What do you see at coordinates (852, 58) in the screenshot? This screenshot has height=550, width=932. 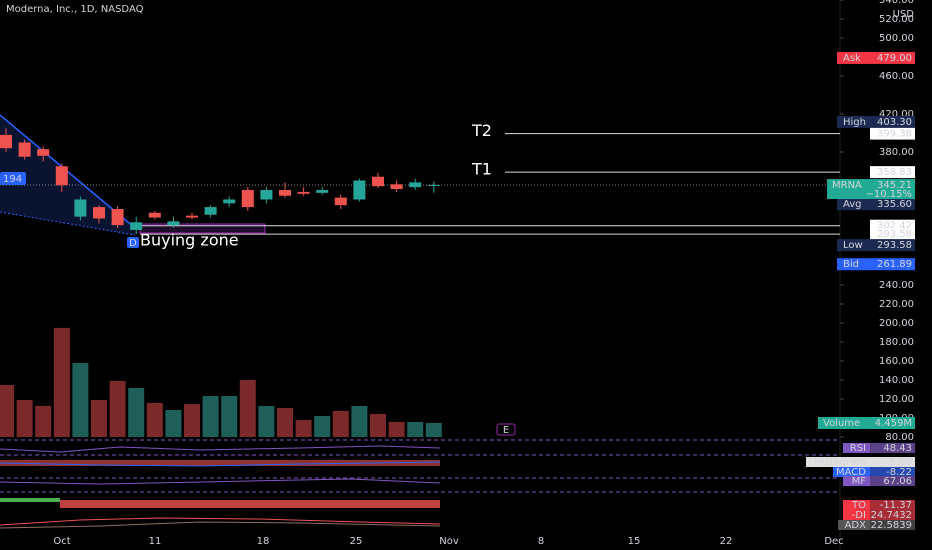 I see `price-tag-name: Ask` at bounding box center [852, 58].